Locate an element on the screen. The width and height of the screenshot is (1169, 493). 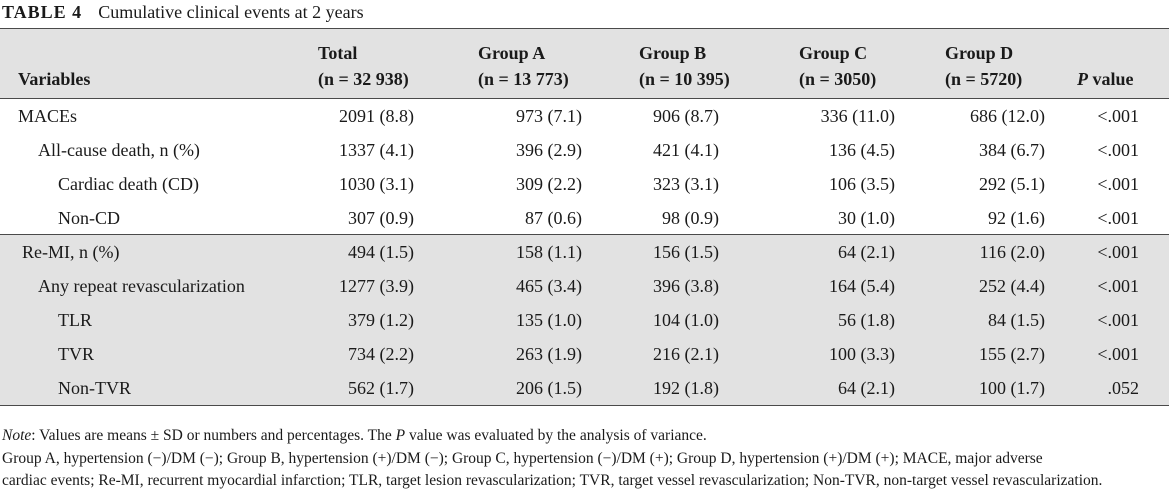
cell-value: 104 (1.0) is located at coordinates (686, 320).